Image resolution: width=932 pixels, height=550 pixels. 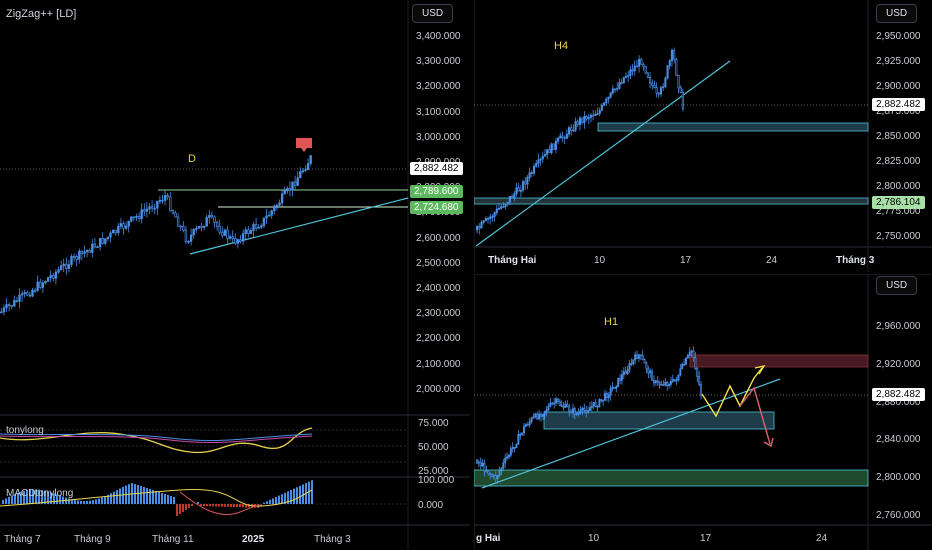 I want to click on rsi-level-25: 25.000, so click(x=433, y=471).